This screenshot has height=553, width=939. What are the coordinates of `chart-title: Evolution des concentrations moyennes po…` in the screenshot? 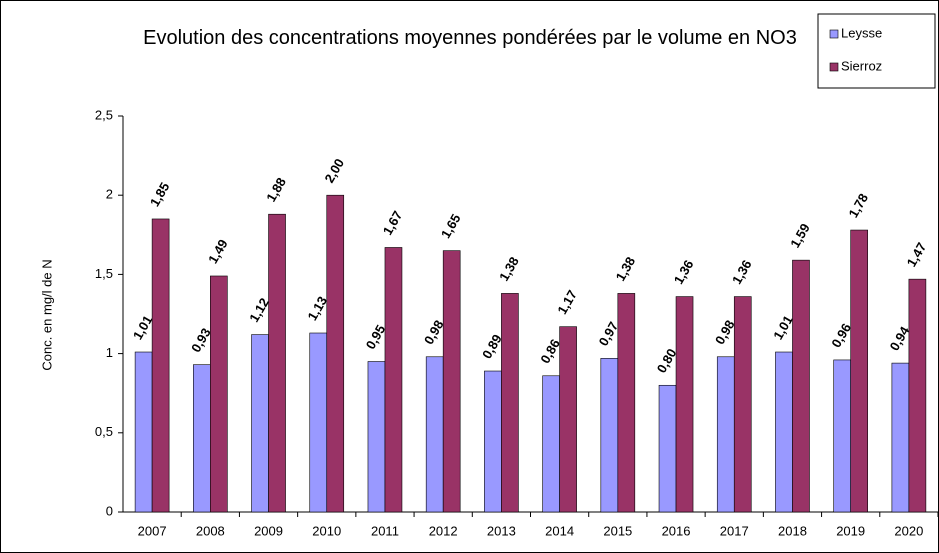 It's located at (470, 38).